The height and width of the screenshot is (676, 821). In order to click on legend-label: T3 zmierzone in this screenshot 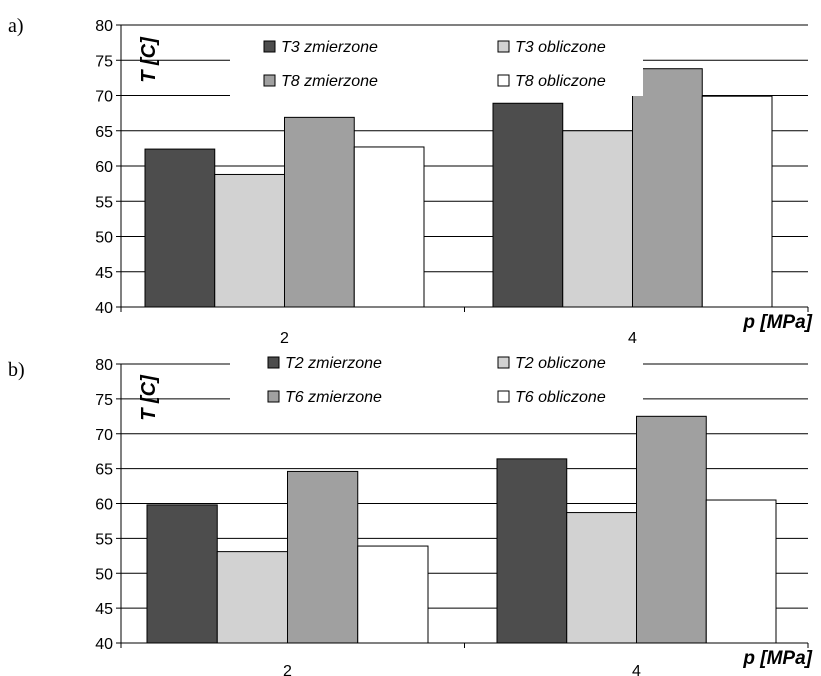, I will do `click(329, 47)`.